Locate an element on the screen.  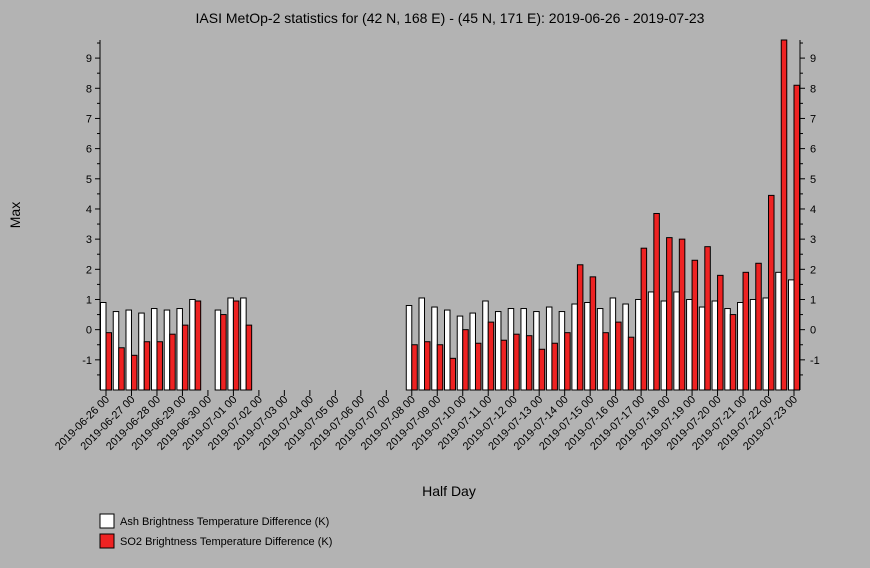
y-axis-label: Max is located at coordinates (15, 215).